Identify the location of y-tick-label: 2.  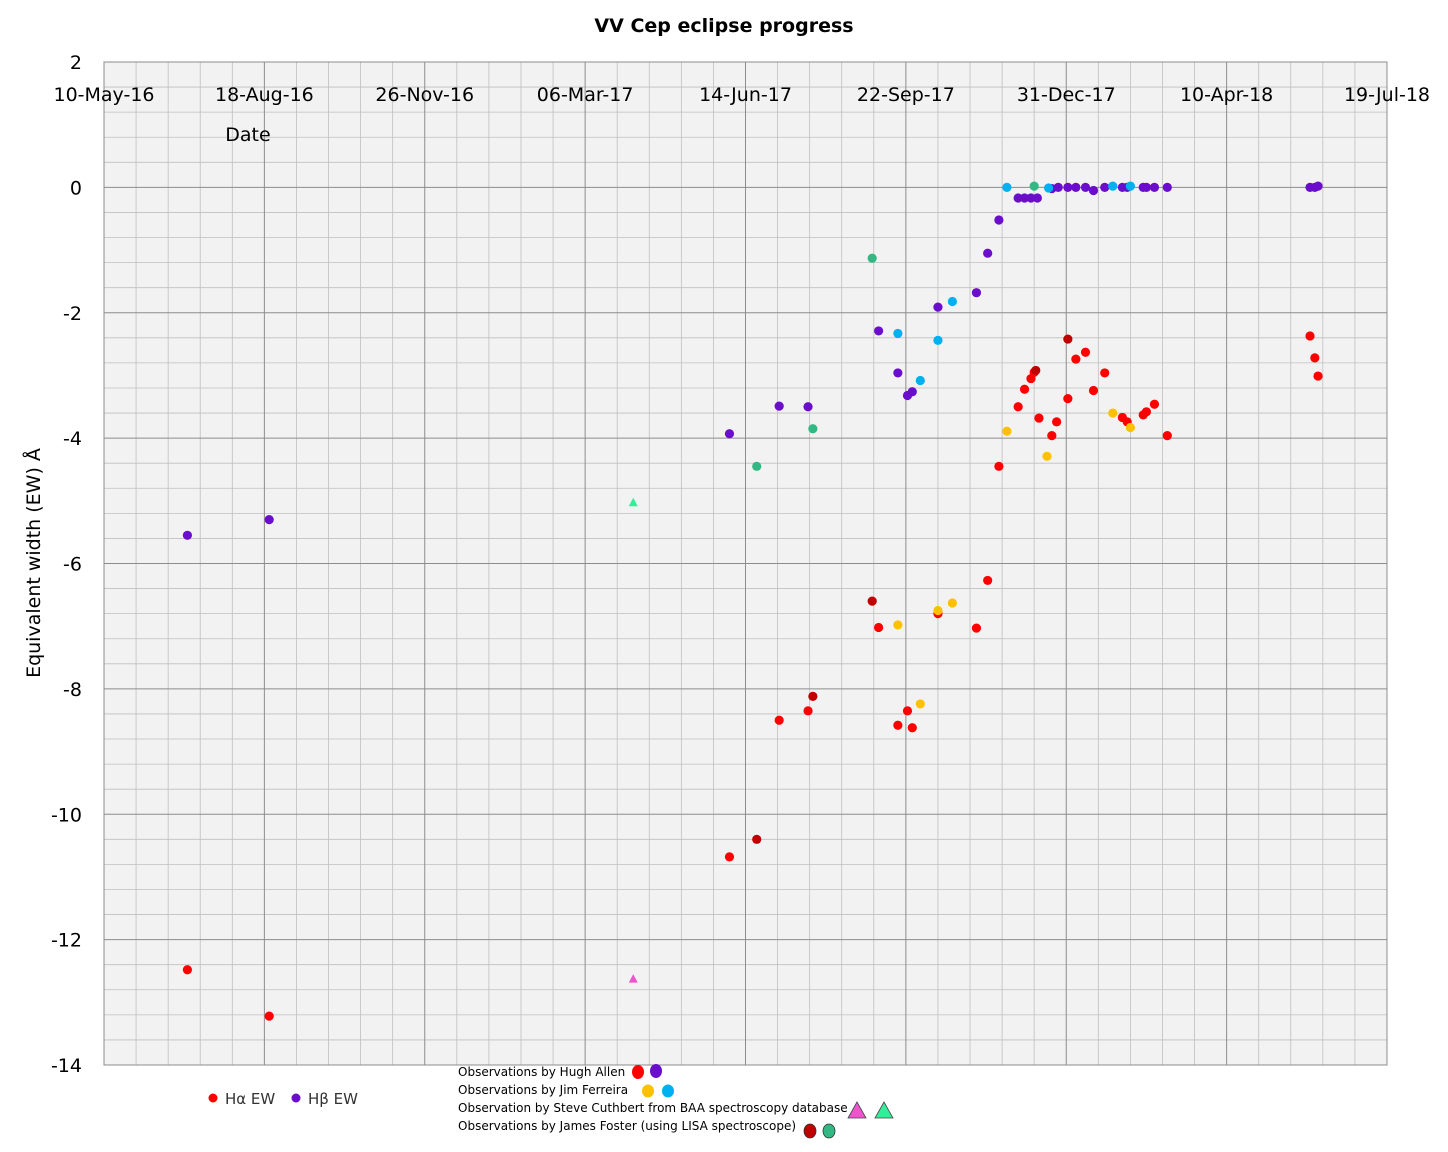
(76, 63).